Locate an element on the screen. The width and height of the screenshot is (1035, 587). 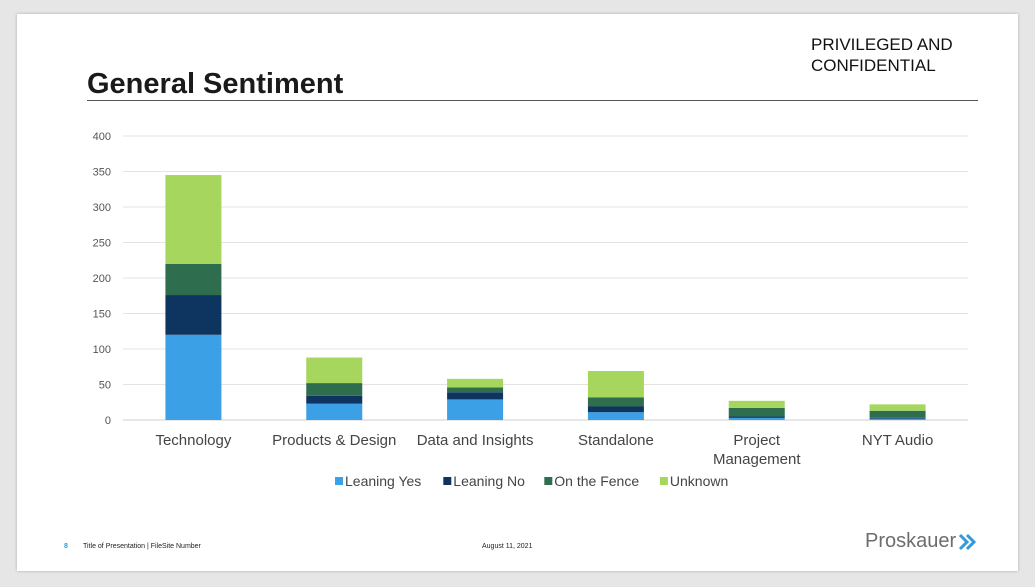
confidentiality-line-2: CONFIDENTIAL is located at coordinates (873, 65).